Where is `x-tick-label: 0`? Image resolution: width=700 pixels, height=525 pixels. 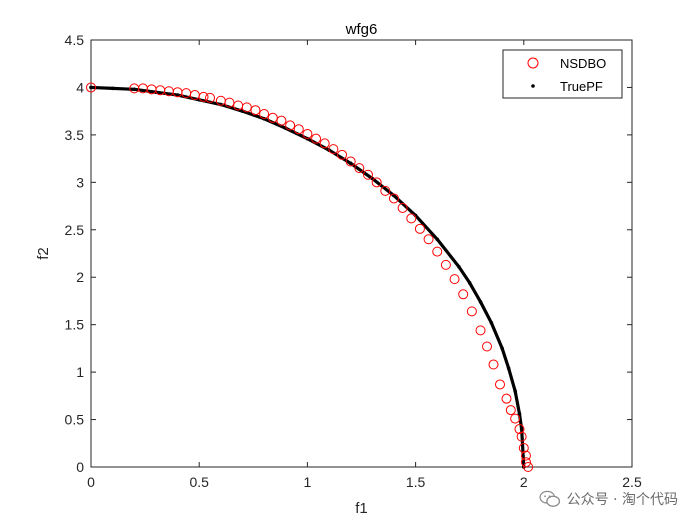
x-tick-label: 0 is located at coordinates (91, 482).